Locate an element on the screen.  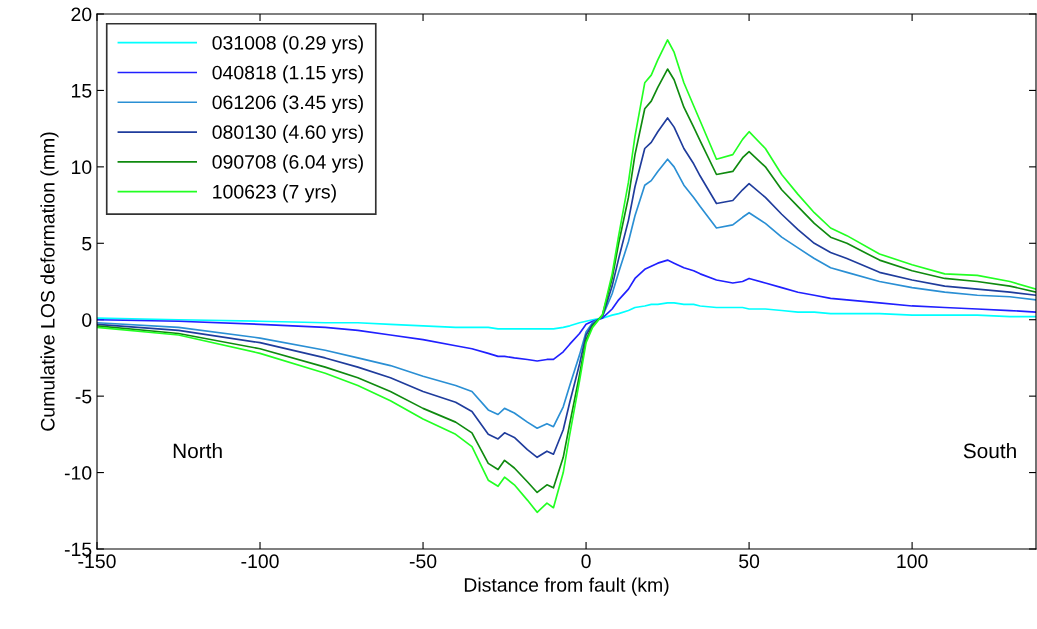
y-tick-label: 15 is located at coordinates (82, 91).